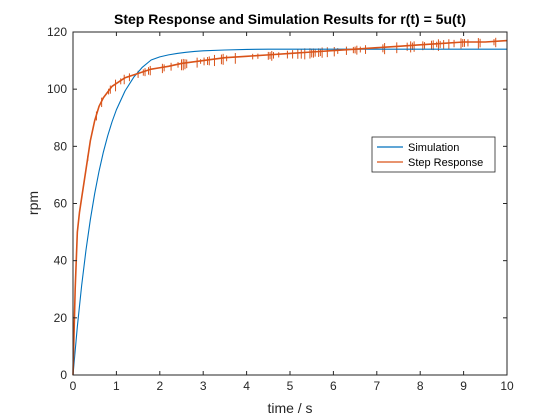 This screenshot has width=560, height=420. Describe the element at coordinates (420, 386) in the screenshot. I see `x-tick-label: 8` at that location.